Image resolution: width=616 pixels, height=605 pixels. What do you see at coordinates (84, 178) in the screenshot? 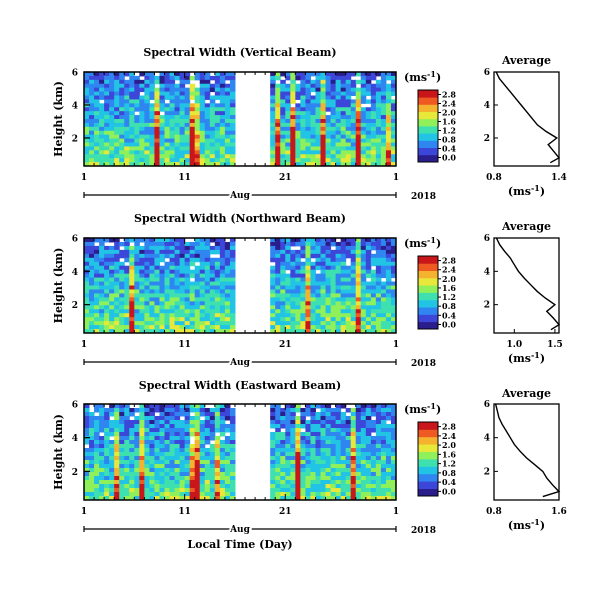
I see `x-tick-label: 1` at bounding box center [84, 178].